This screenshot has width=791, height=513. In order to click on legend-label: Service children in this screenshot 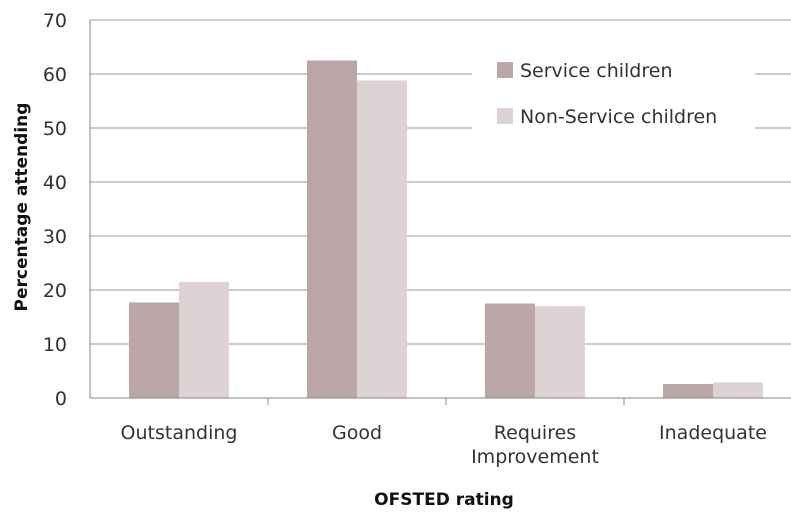, I will do `click(596, 71)`.